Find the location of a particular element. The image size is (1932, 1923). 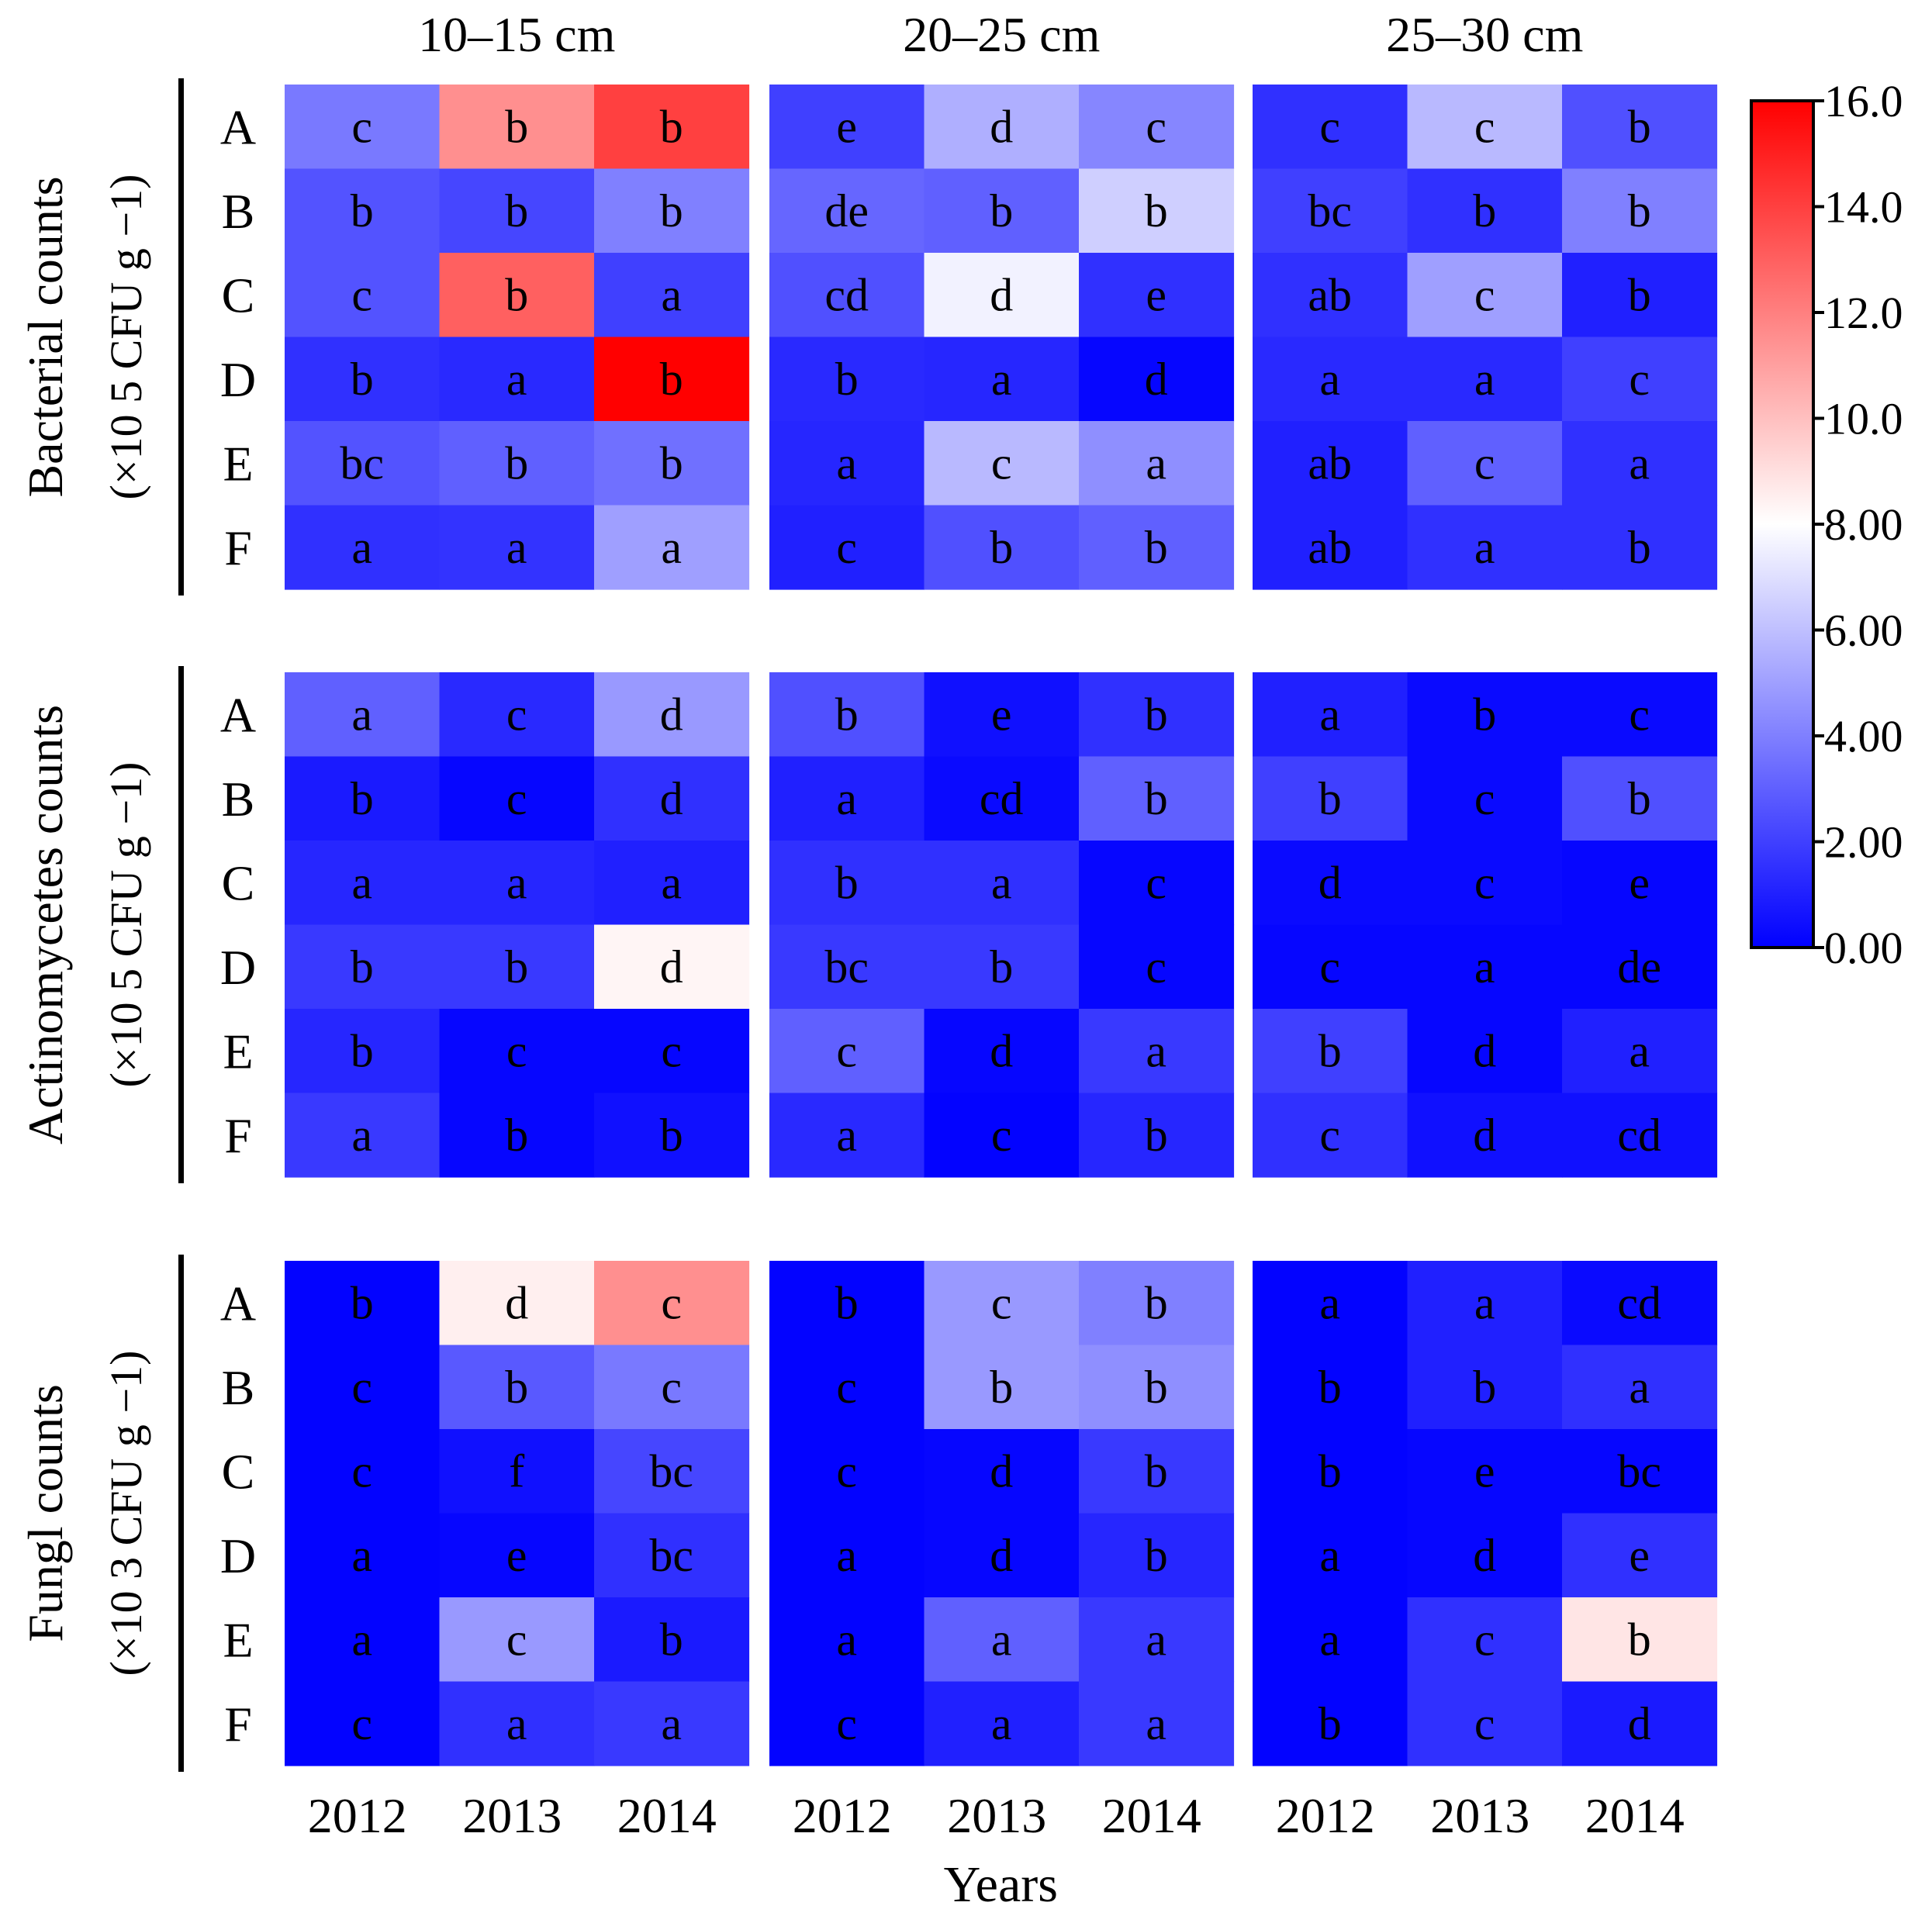

depth-title-3: 25–30 cm is located at coordinates (1484, 34).